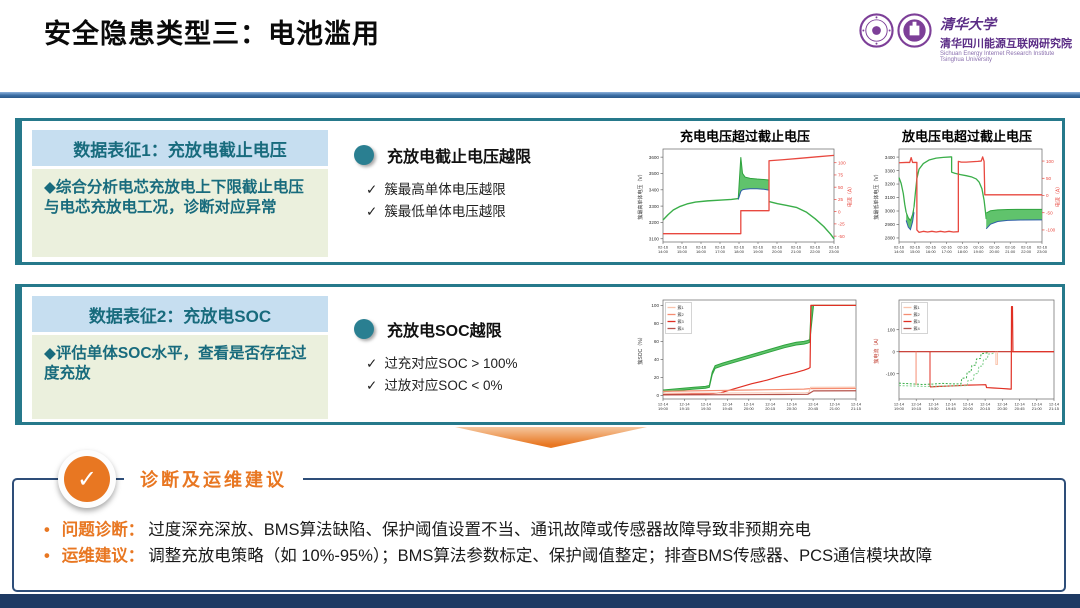 This screenshot has height=608, width=1080. What do you see at coordinates (640, 349) in the screenshot?
I see `svg-text: 簇SOC（%）` at bounding box center [640, 349].